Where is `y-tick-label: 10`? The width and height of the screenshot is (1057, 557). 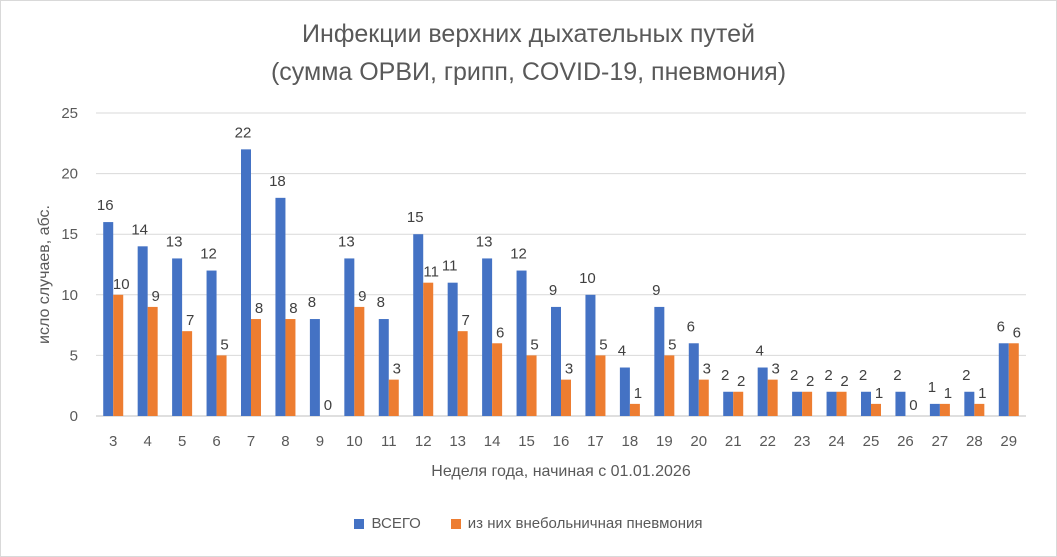
y-tick-label: 10 is located at coordinates (69, 295).